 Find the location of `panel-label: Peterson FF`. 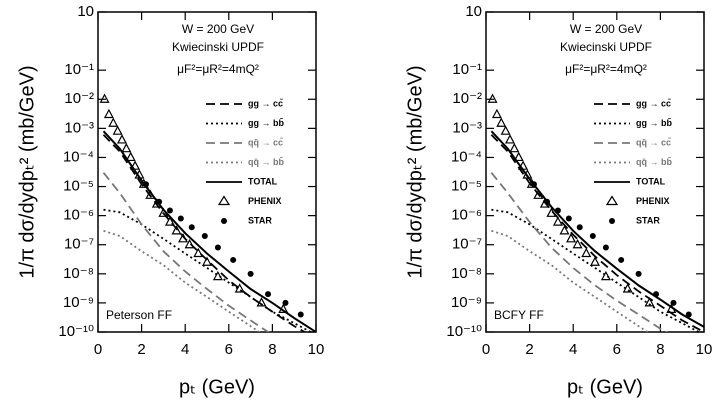

panel-label: Peterson FF is located at coordinates (139, 315).